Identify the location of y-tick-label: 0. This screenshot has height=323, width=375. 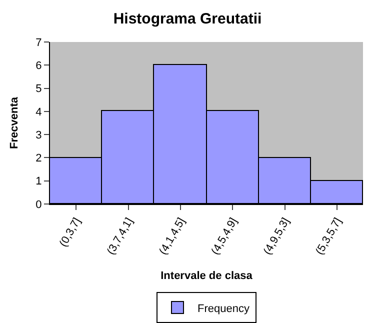
(39, 204).